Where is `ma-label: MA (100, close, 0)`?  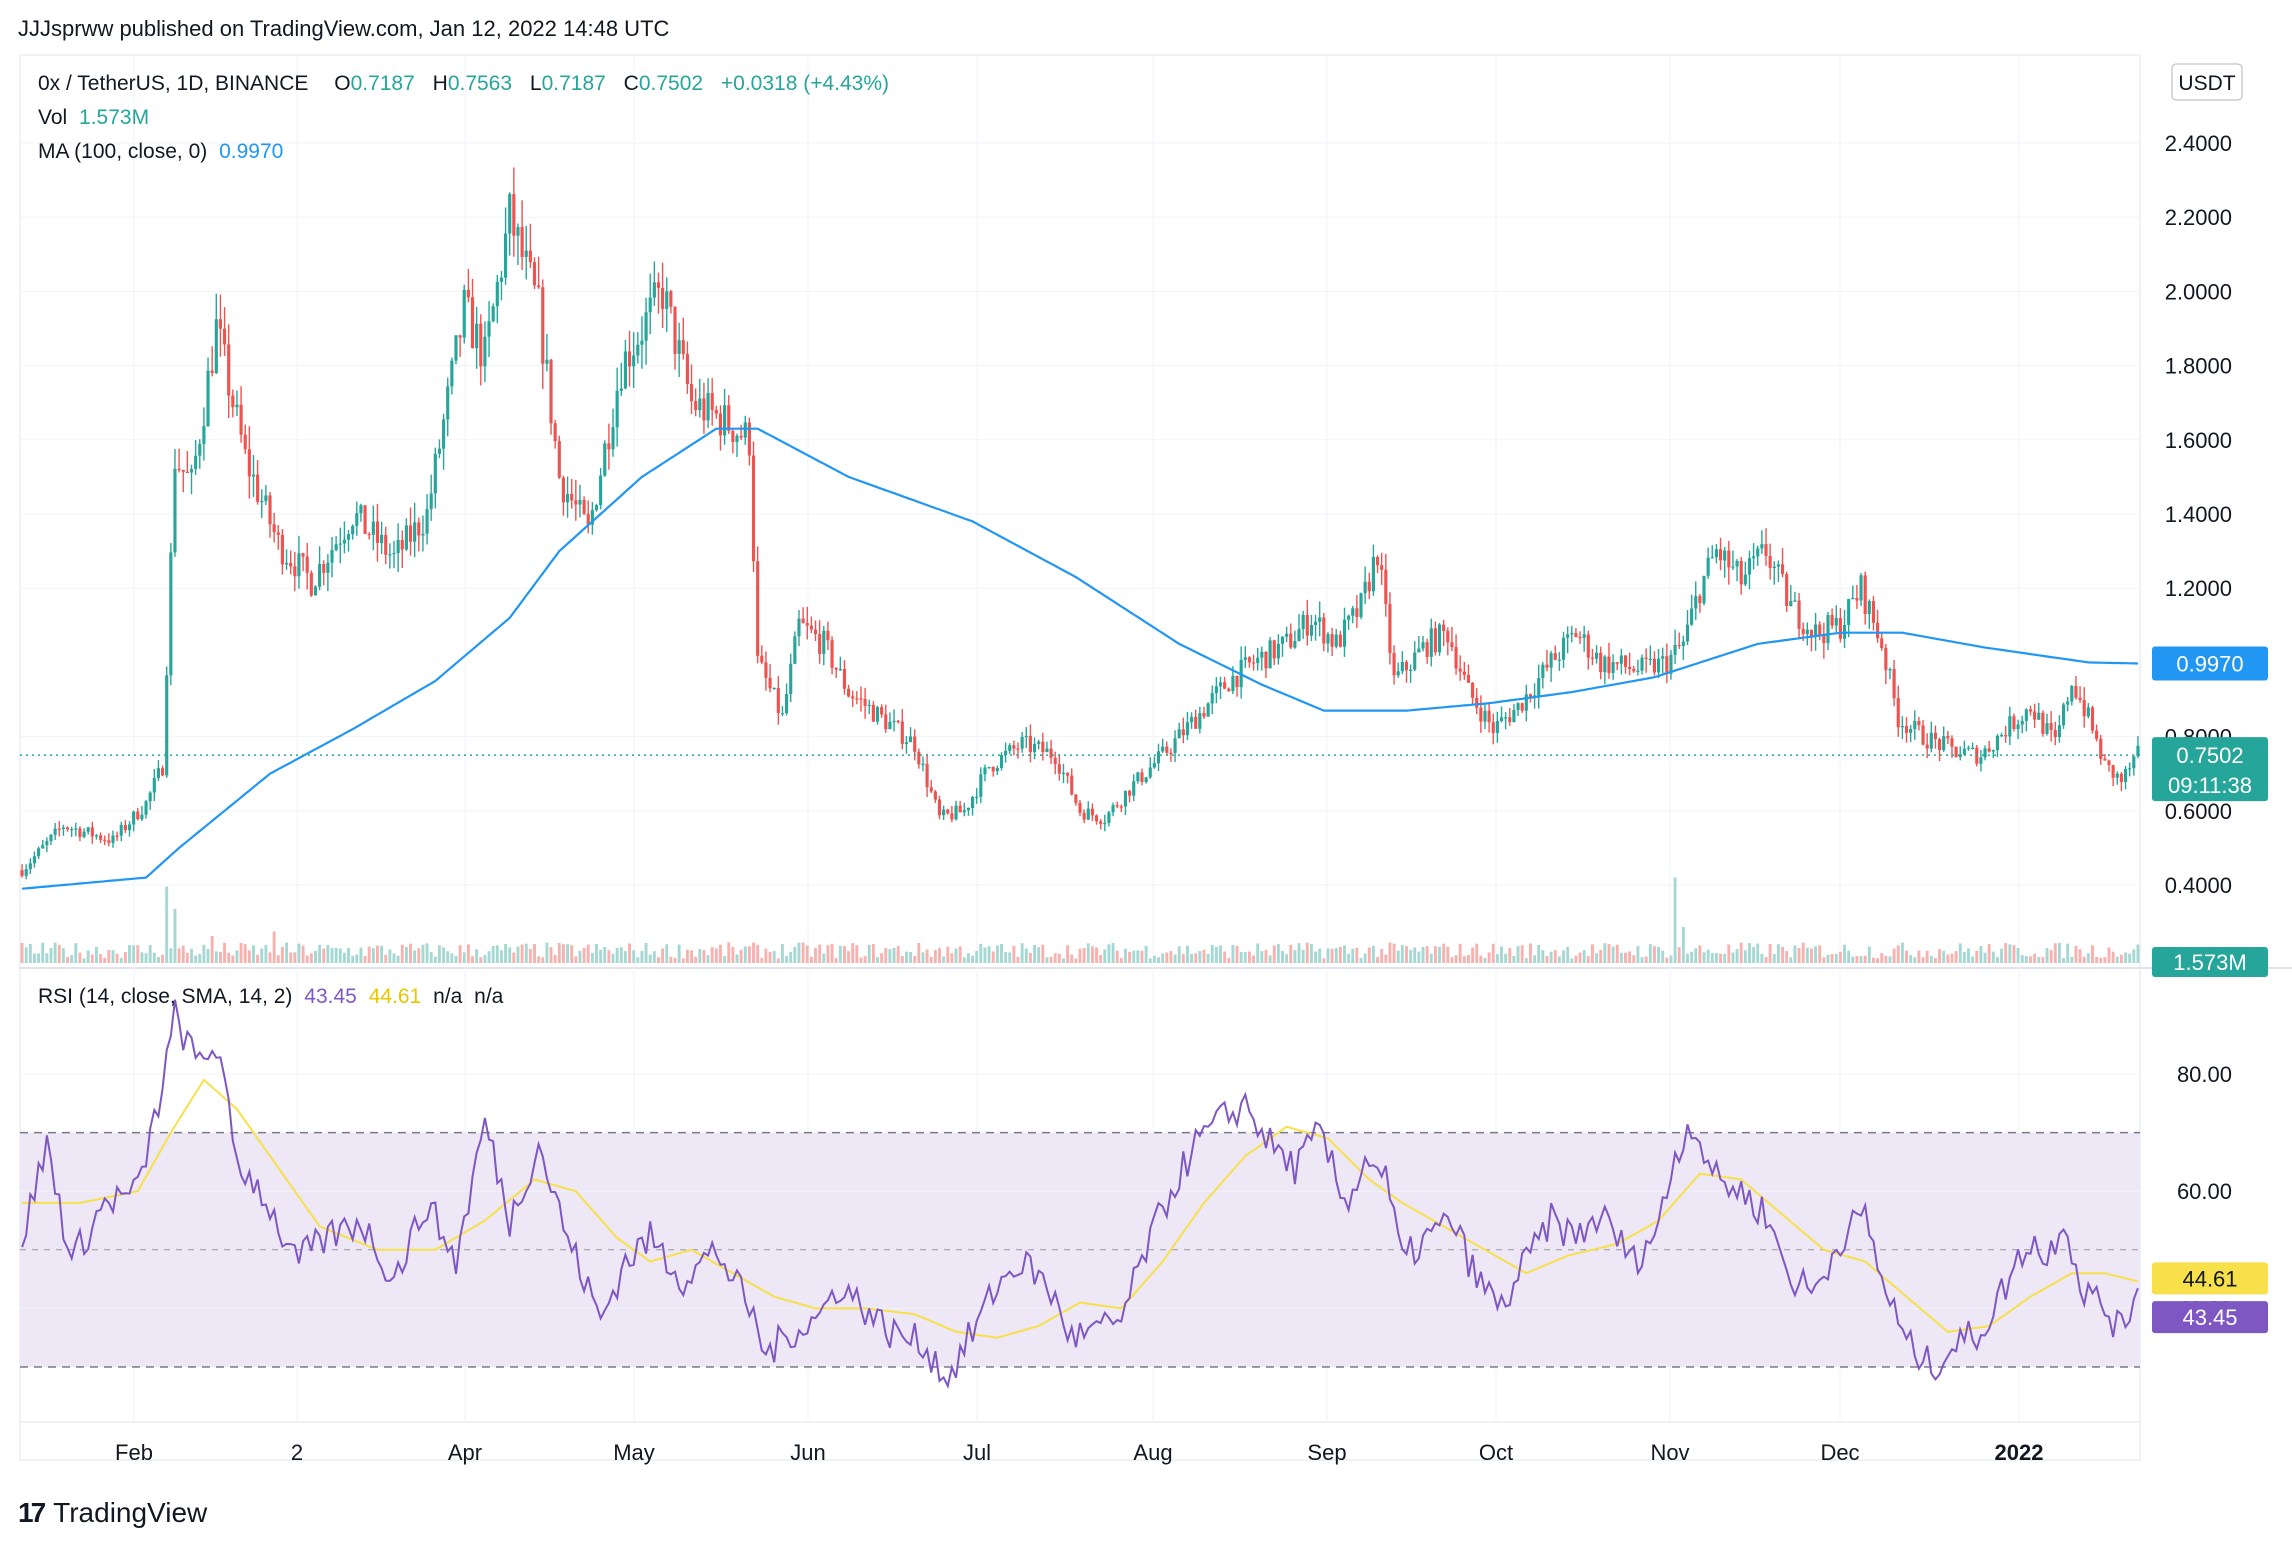 ma-label: MA (100, close, 0) is located at coordinates (123, 151).